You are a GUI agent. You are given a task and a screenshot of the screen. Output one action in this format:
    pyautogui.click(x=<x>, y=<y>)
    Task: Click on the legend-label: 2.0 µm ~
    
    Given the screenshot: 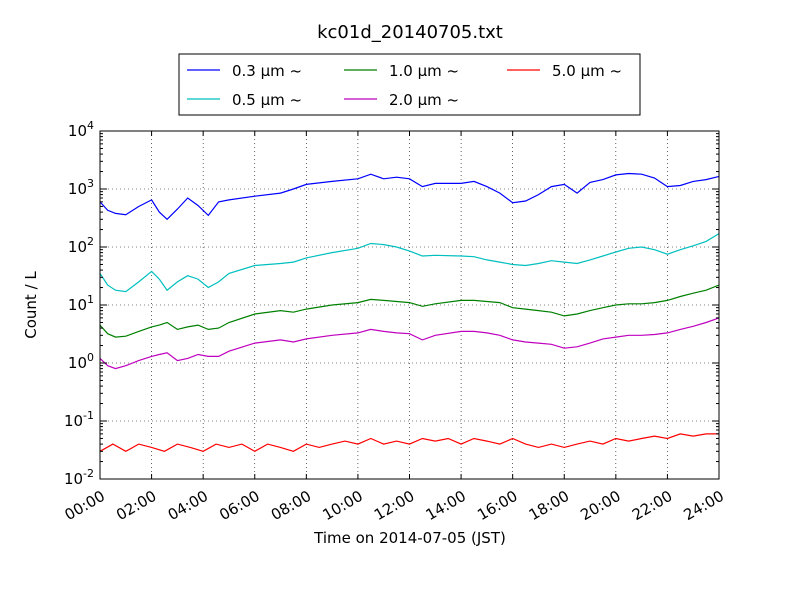 What is the action you would take?
    pyautogui.click(x=424, y=100)
    